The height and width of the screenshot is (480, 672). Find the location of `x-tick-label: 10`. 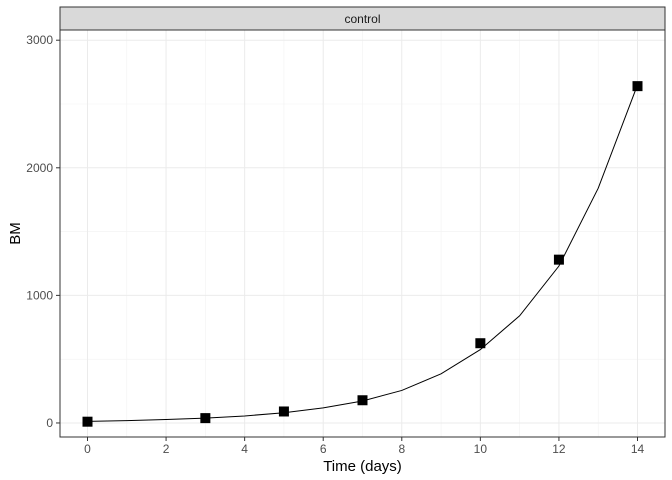

x-tick-label: 10 is located at coordinates (481, 449).